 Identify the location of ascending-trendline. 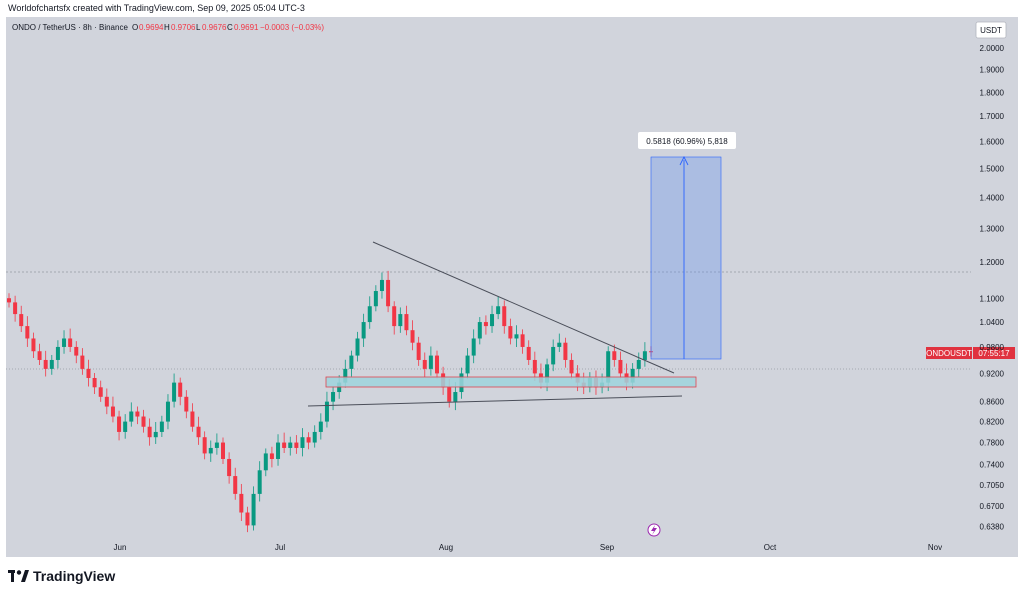
(495, 401).